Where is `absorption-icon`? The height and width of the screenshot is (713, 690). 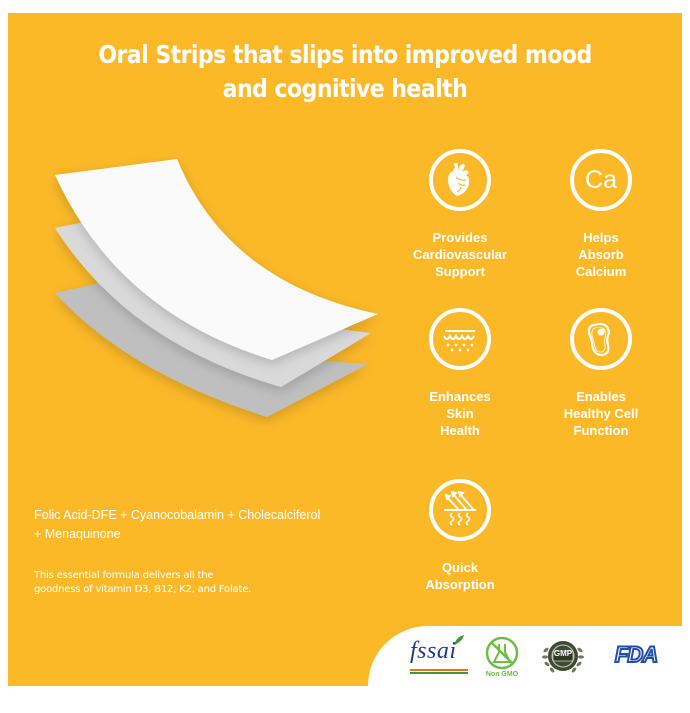
absorption-icon is located at coordinates (460, 510).